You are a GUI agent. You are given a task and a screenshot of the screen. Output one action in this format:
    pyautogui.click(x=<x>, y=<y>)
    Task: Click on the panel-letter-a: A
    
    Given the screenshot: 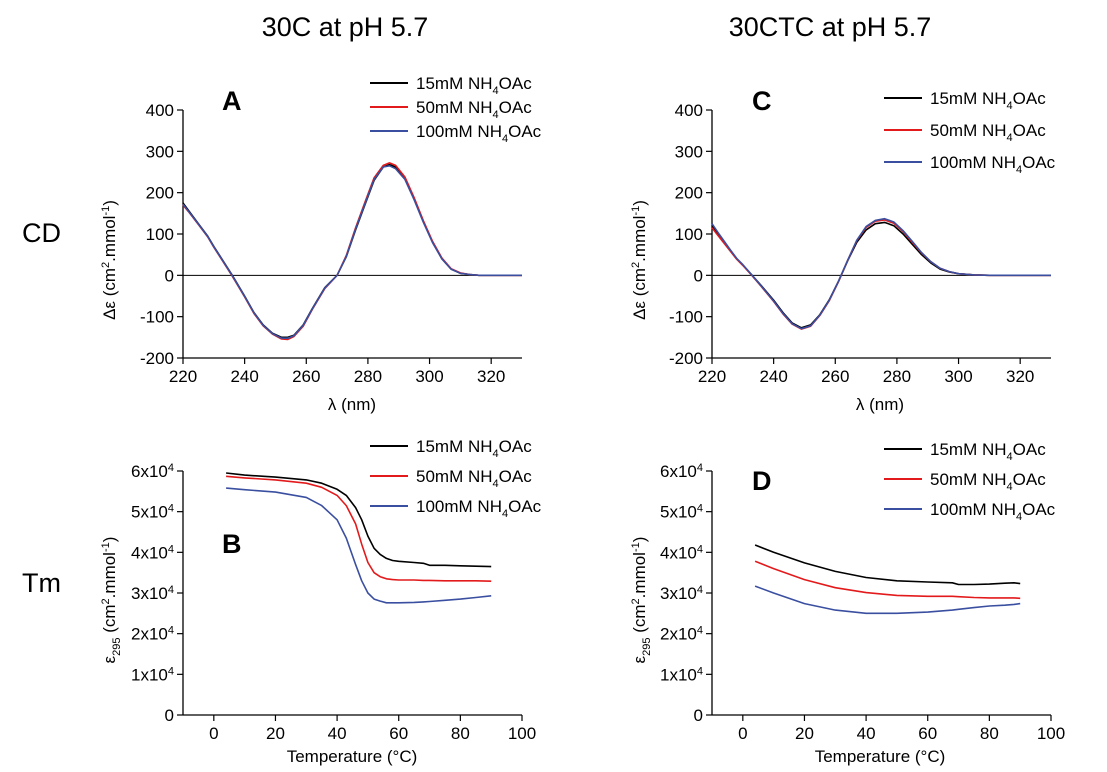 What is the action you would take?
    pyautogui.click(x=232, y=101)
    